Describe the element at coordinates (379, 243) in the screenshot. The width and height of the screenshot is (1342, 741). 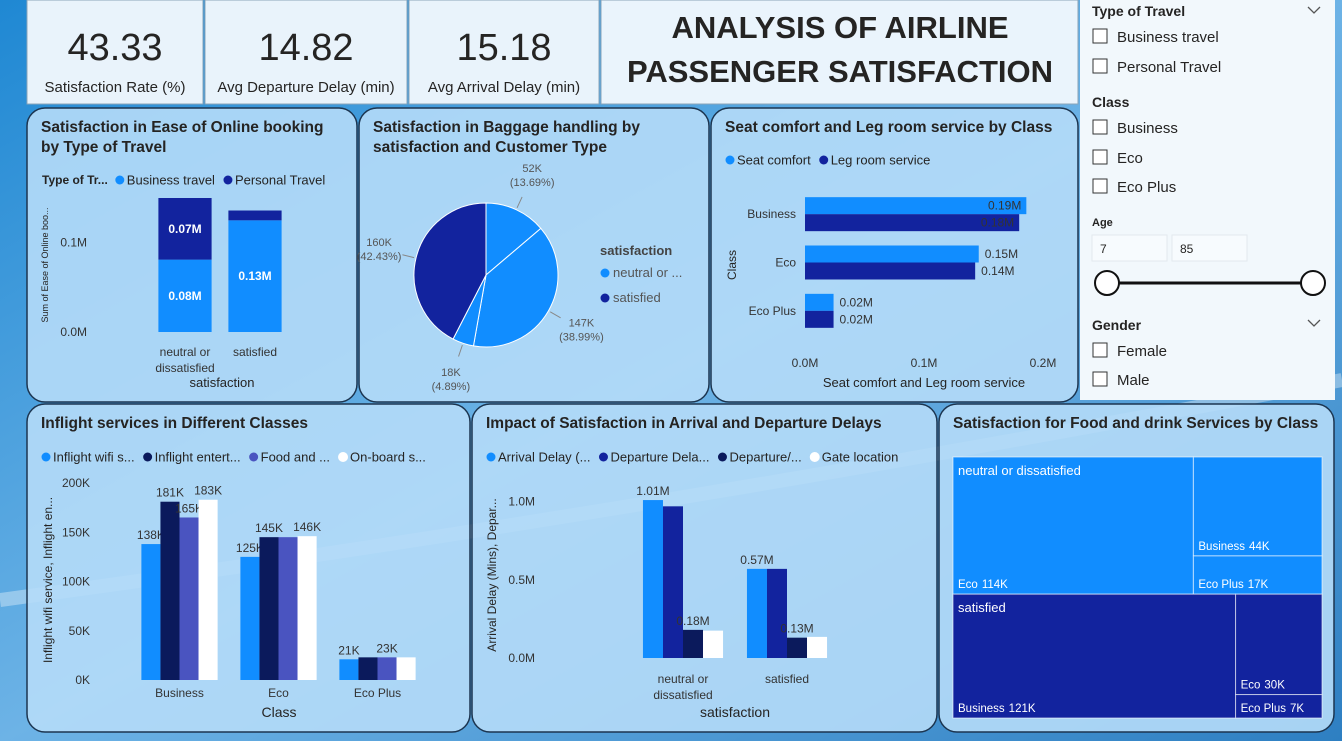
I see `data-label: 160K` at that location.